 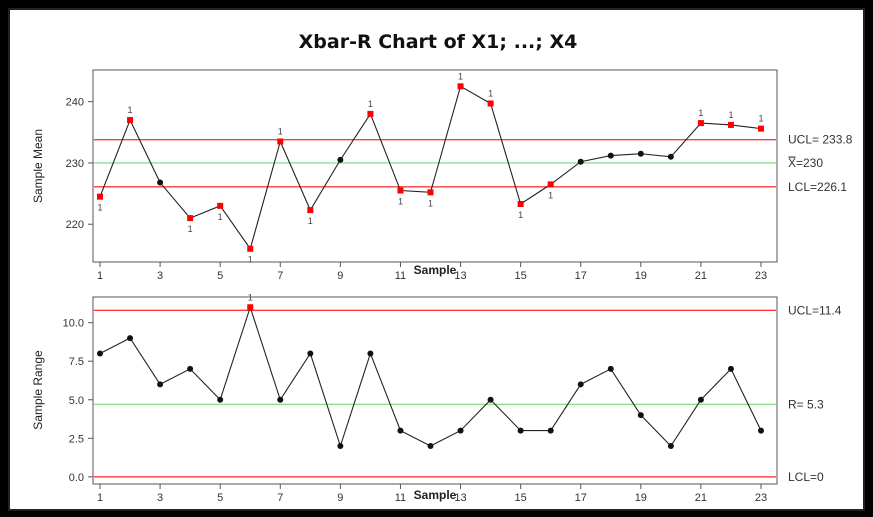 What do you see at coordinates (435, 495) in the screenshot?
I see `range-xlabel: Sample` at bounding box center [435, 495].